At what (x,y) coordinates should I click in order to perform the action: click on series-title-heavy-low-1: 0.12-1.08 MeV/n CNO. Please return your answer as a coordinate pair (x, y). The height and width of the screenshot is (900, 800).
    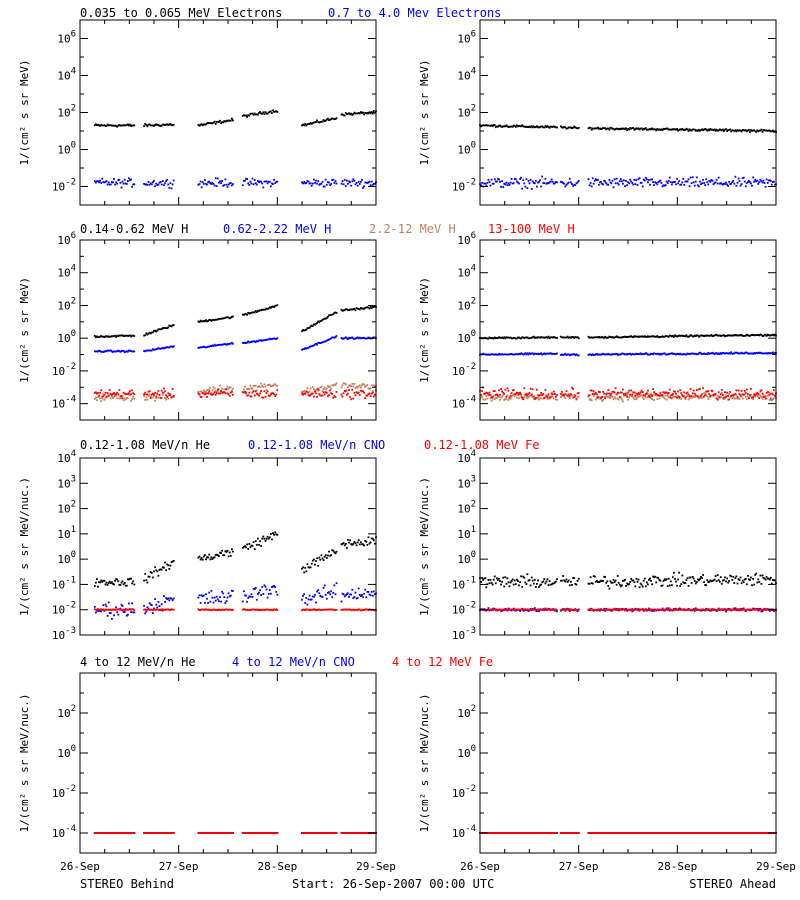
    Looking at the image, I should click on (316, 445).